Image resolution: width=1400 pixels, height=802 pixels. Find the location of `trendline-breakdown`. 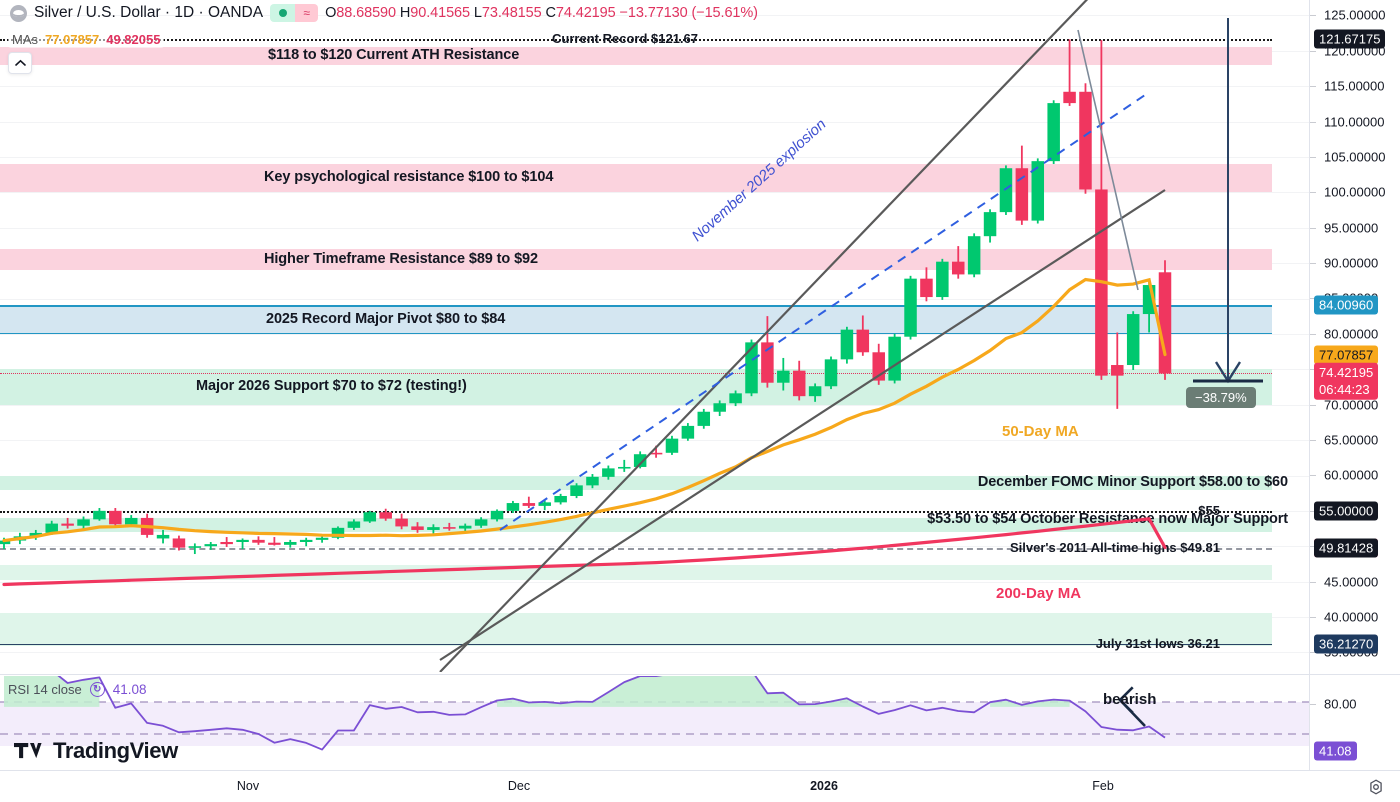

trendline-breakdown is located at coordinates (1108, 160).